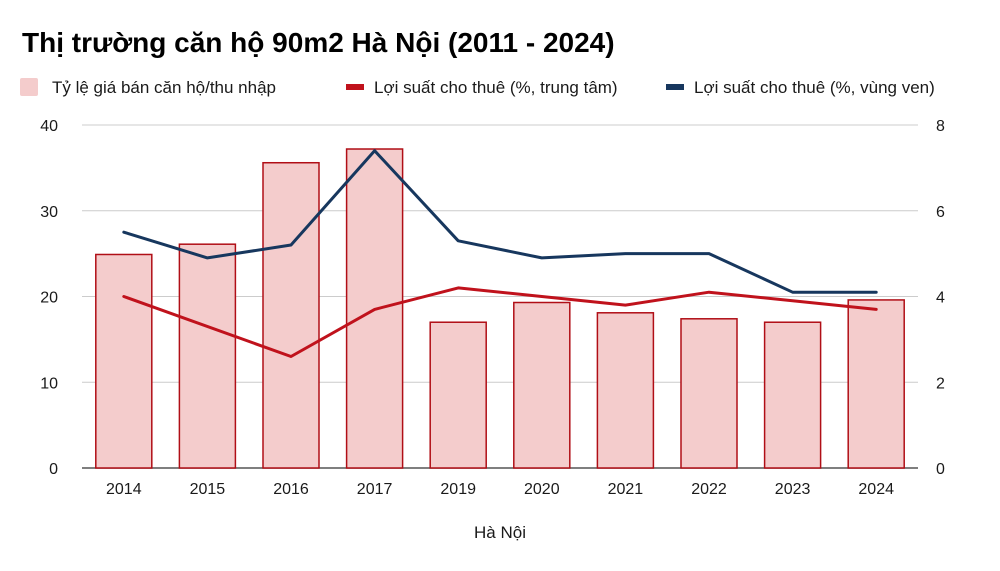 Image resolution: width=1000 pixels, height=571 pixels. What do you see at coordinates (625, 390) in the screenshot?
I see `bar-2021` at bounding box center [625, 390].